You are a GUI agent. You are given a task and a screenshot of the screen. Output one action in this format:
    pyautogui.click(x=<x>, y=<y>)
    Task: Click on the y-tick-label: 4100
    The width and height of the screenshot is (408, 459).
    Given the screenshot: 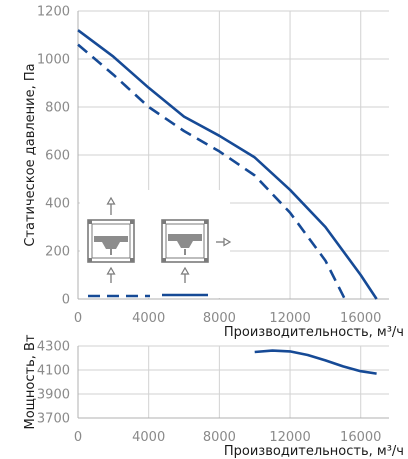 What is the action you would take?
    pyautogui.click(x=53, y=371)
    